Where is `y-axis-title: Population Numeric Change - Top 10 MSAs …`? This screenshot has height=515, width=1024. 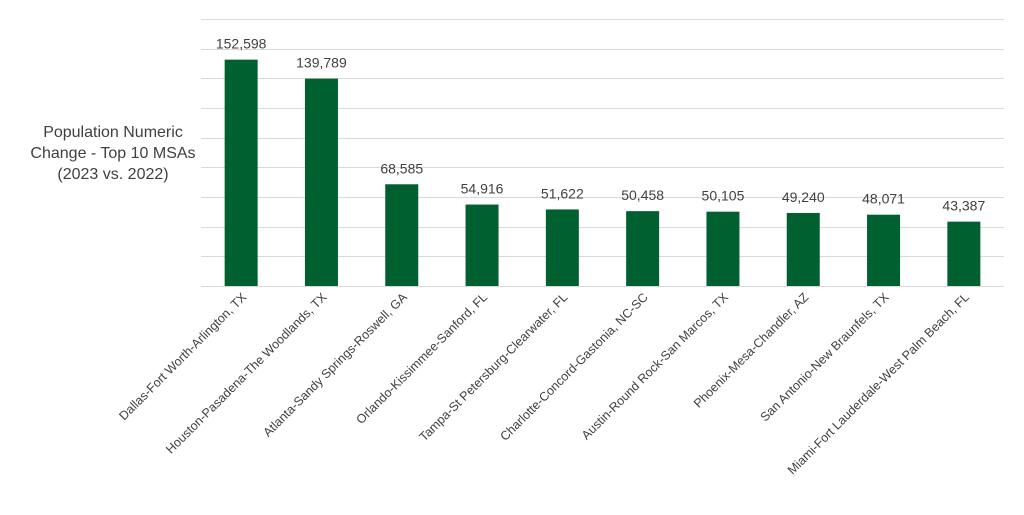
y-axis-title: Population Numeric Change - Top 10 MSAs … is located at coordinates (113, 153).